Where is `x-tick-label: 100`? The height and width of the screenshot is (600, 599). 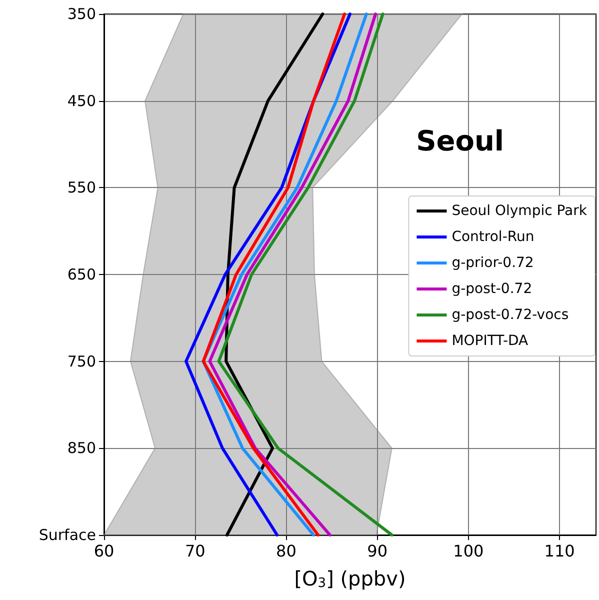 x-tick-label: 100 is located at coordinates (468, 551).